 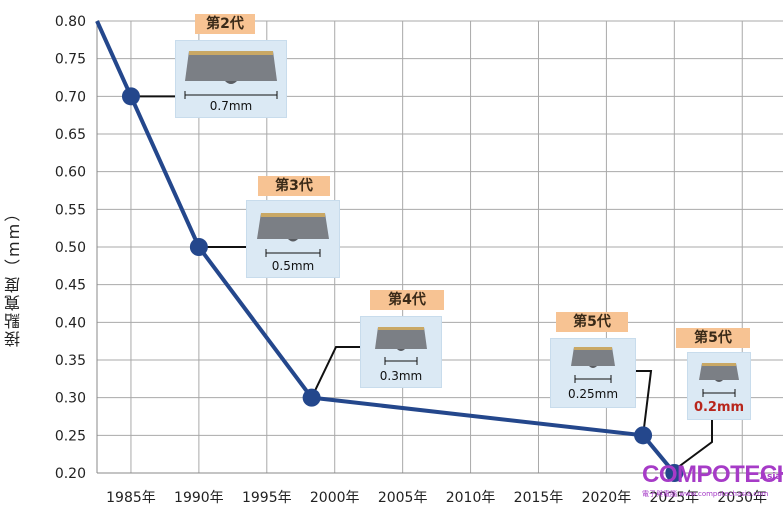 What do you see at coordinates (607, 498) in the screenshot?
I see `x-tick-label: 2020年` at bounding box center [607, 498].